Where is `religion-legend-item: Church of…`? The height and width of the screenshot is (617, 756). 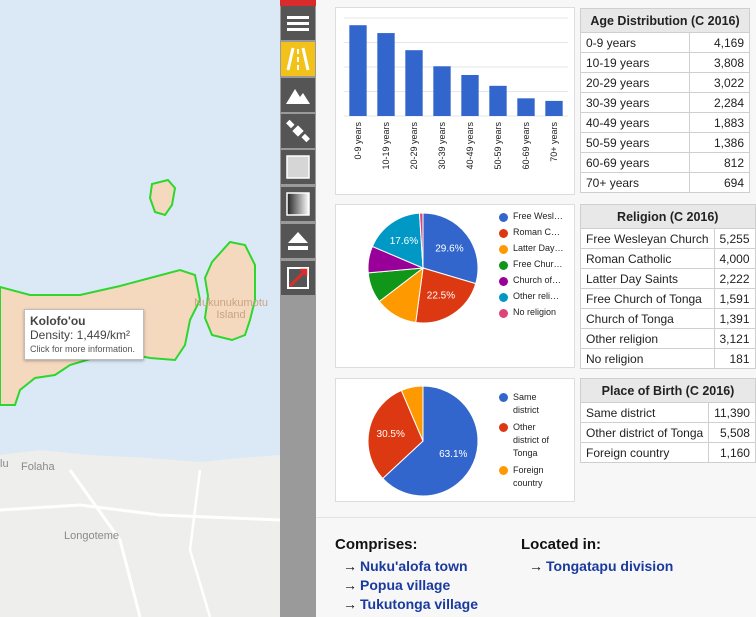 religion-legend-item: Church of… is located at coordinates (531, 283).